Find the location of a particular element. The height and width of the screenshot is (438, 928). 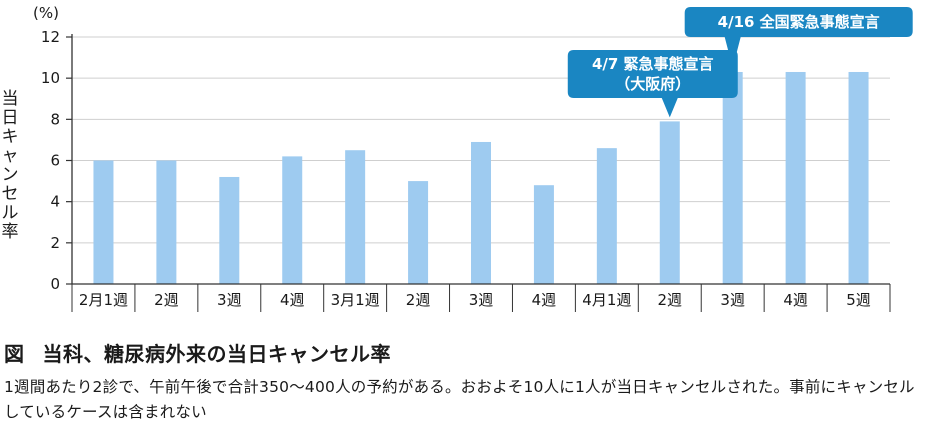

y-axis-label-char: セ is located at coordinates (10, 194).